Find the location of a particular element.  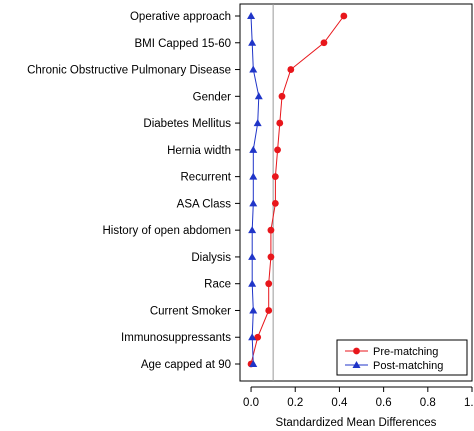

y-tick-label: Chronic Obstructive Pulmonary Disease is located at coordinates (129, 71).